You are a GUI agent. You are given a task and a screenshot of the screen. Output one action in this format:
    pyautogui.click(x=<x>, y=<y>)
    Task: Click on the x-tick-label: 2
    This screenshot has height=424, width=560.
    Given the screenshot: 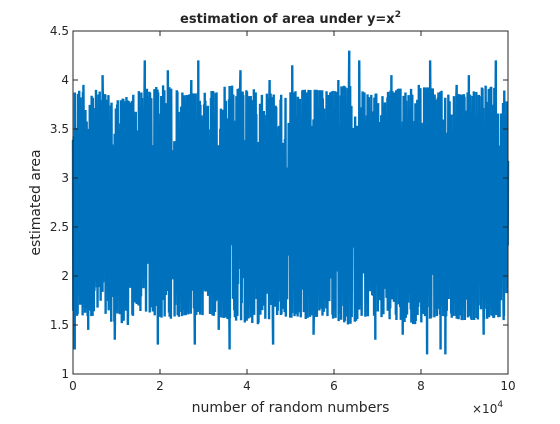 What is the action you would take?
    pyautogui.click(x=160, y=386)
    